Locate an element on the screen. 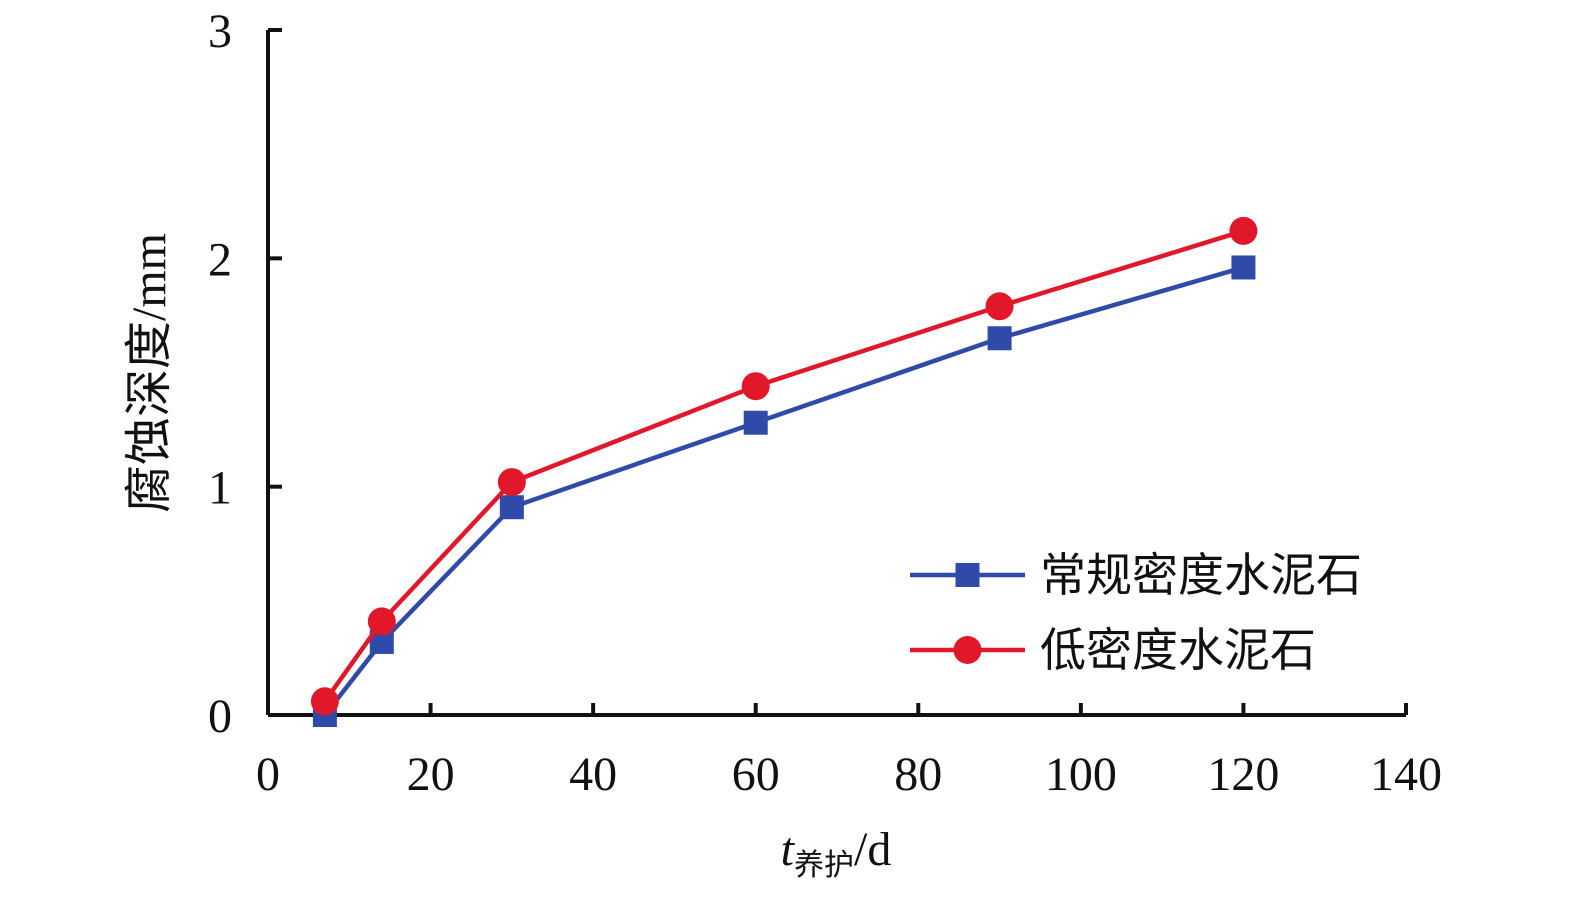 The image size is (1575, 902). x-axis-title-unit: /d is located at coordinates (872, 849).